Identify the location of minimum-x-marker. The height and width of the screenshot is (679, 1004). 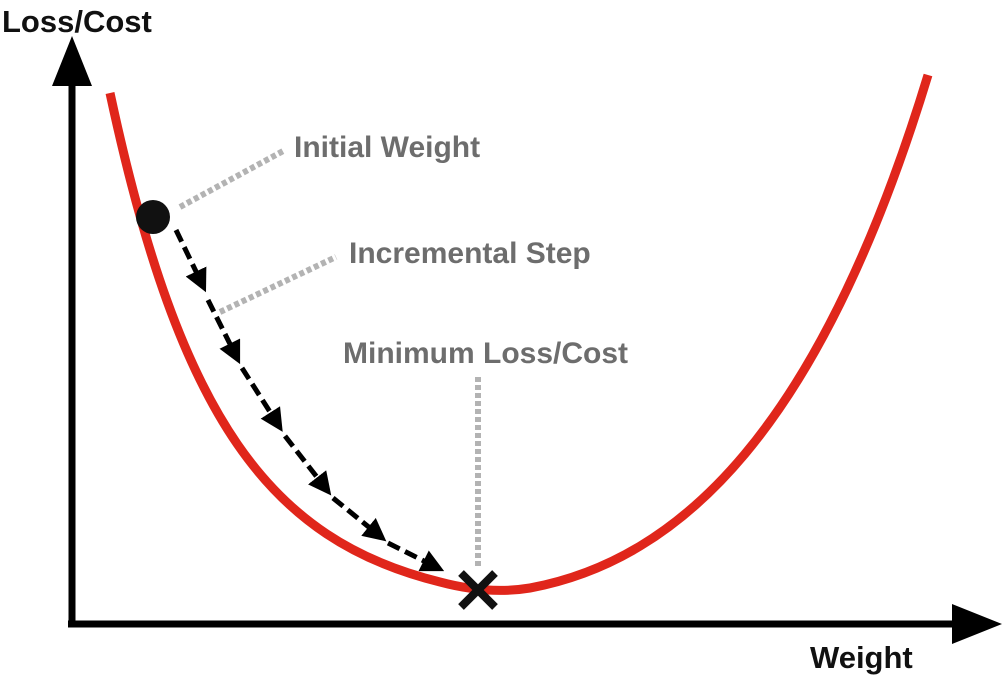
(478, 590).